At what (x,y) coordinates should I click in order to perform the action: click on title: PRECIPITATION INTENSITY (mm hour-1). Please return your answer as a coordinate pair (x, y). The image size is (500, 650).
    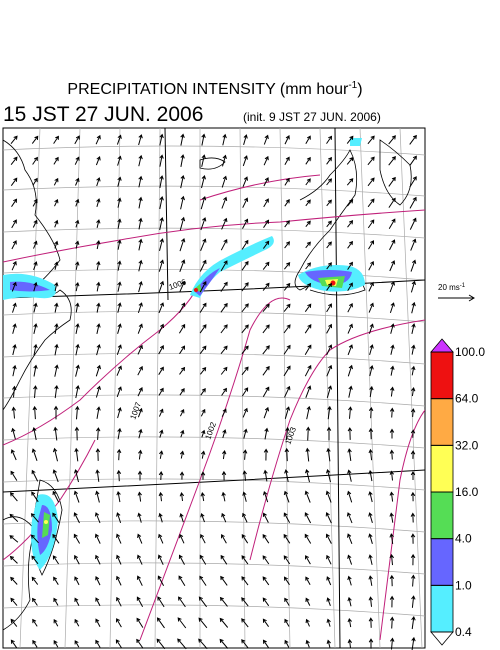
    Looking at the image, I should click on (214, 89).